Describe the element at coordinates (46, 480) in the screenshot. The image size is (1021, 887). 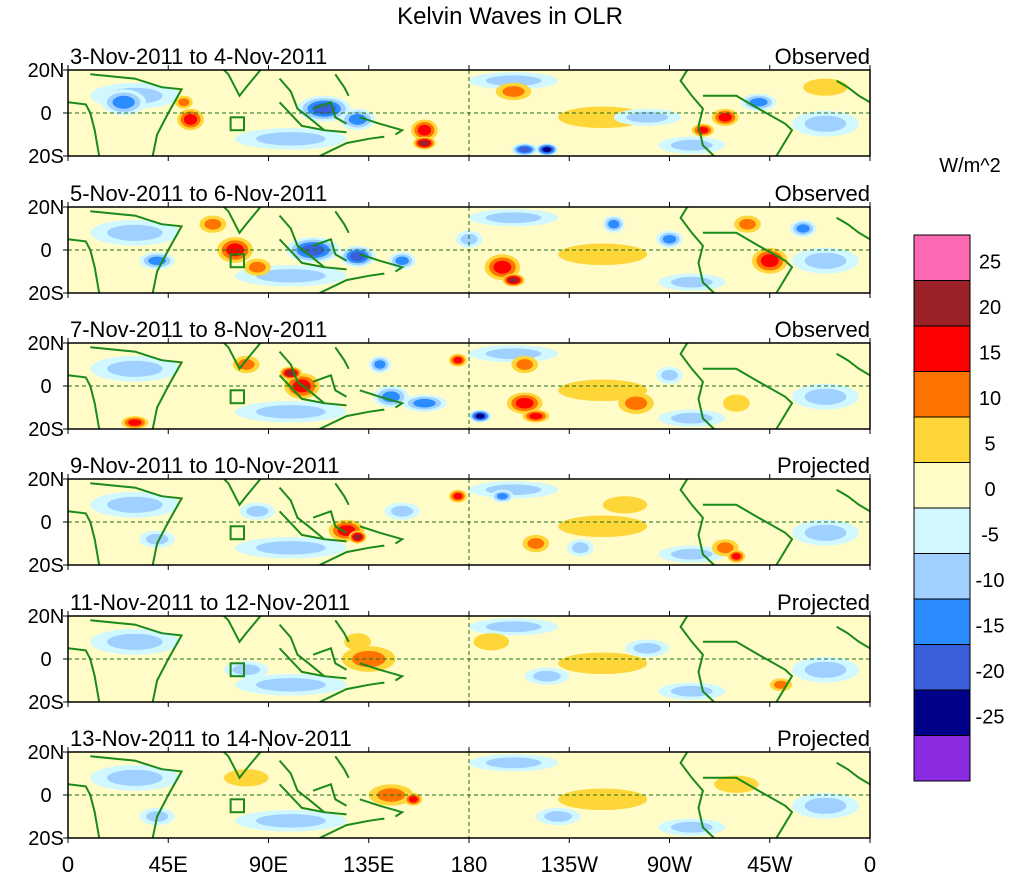
I see `y-tick-label: 20N` at that location.